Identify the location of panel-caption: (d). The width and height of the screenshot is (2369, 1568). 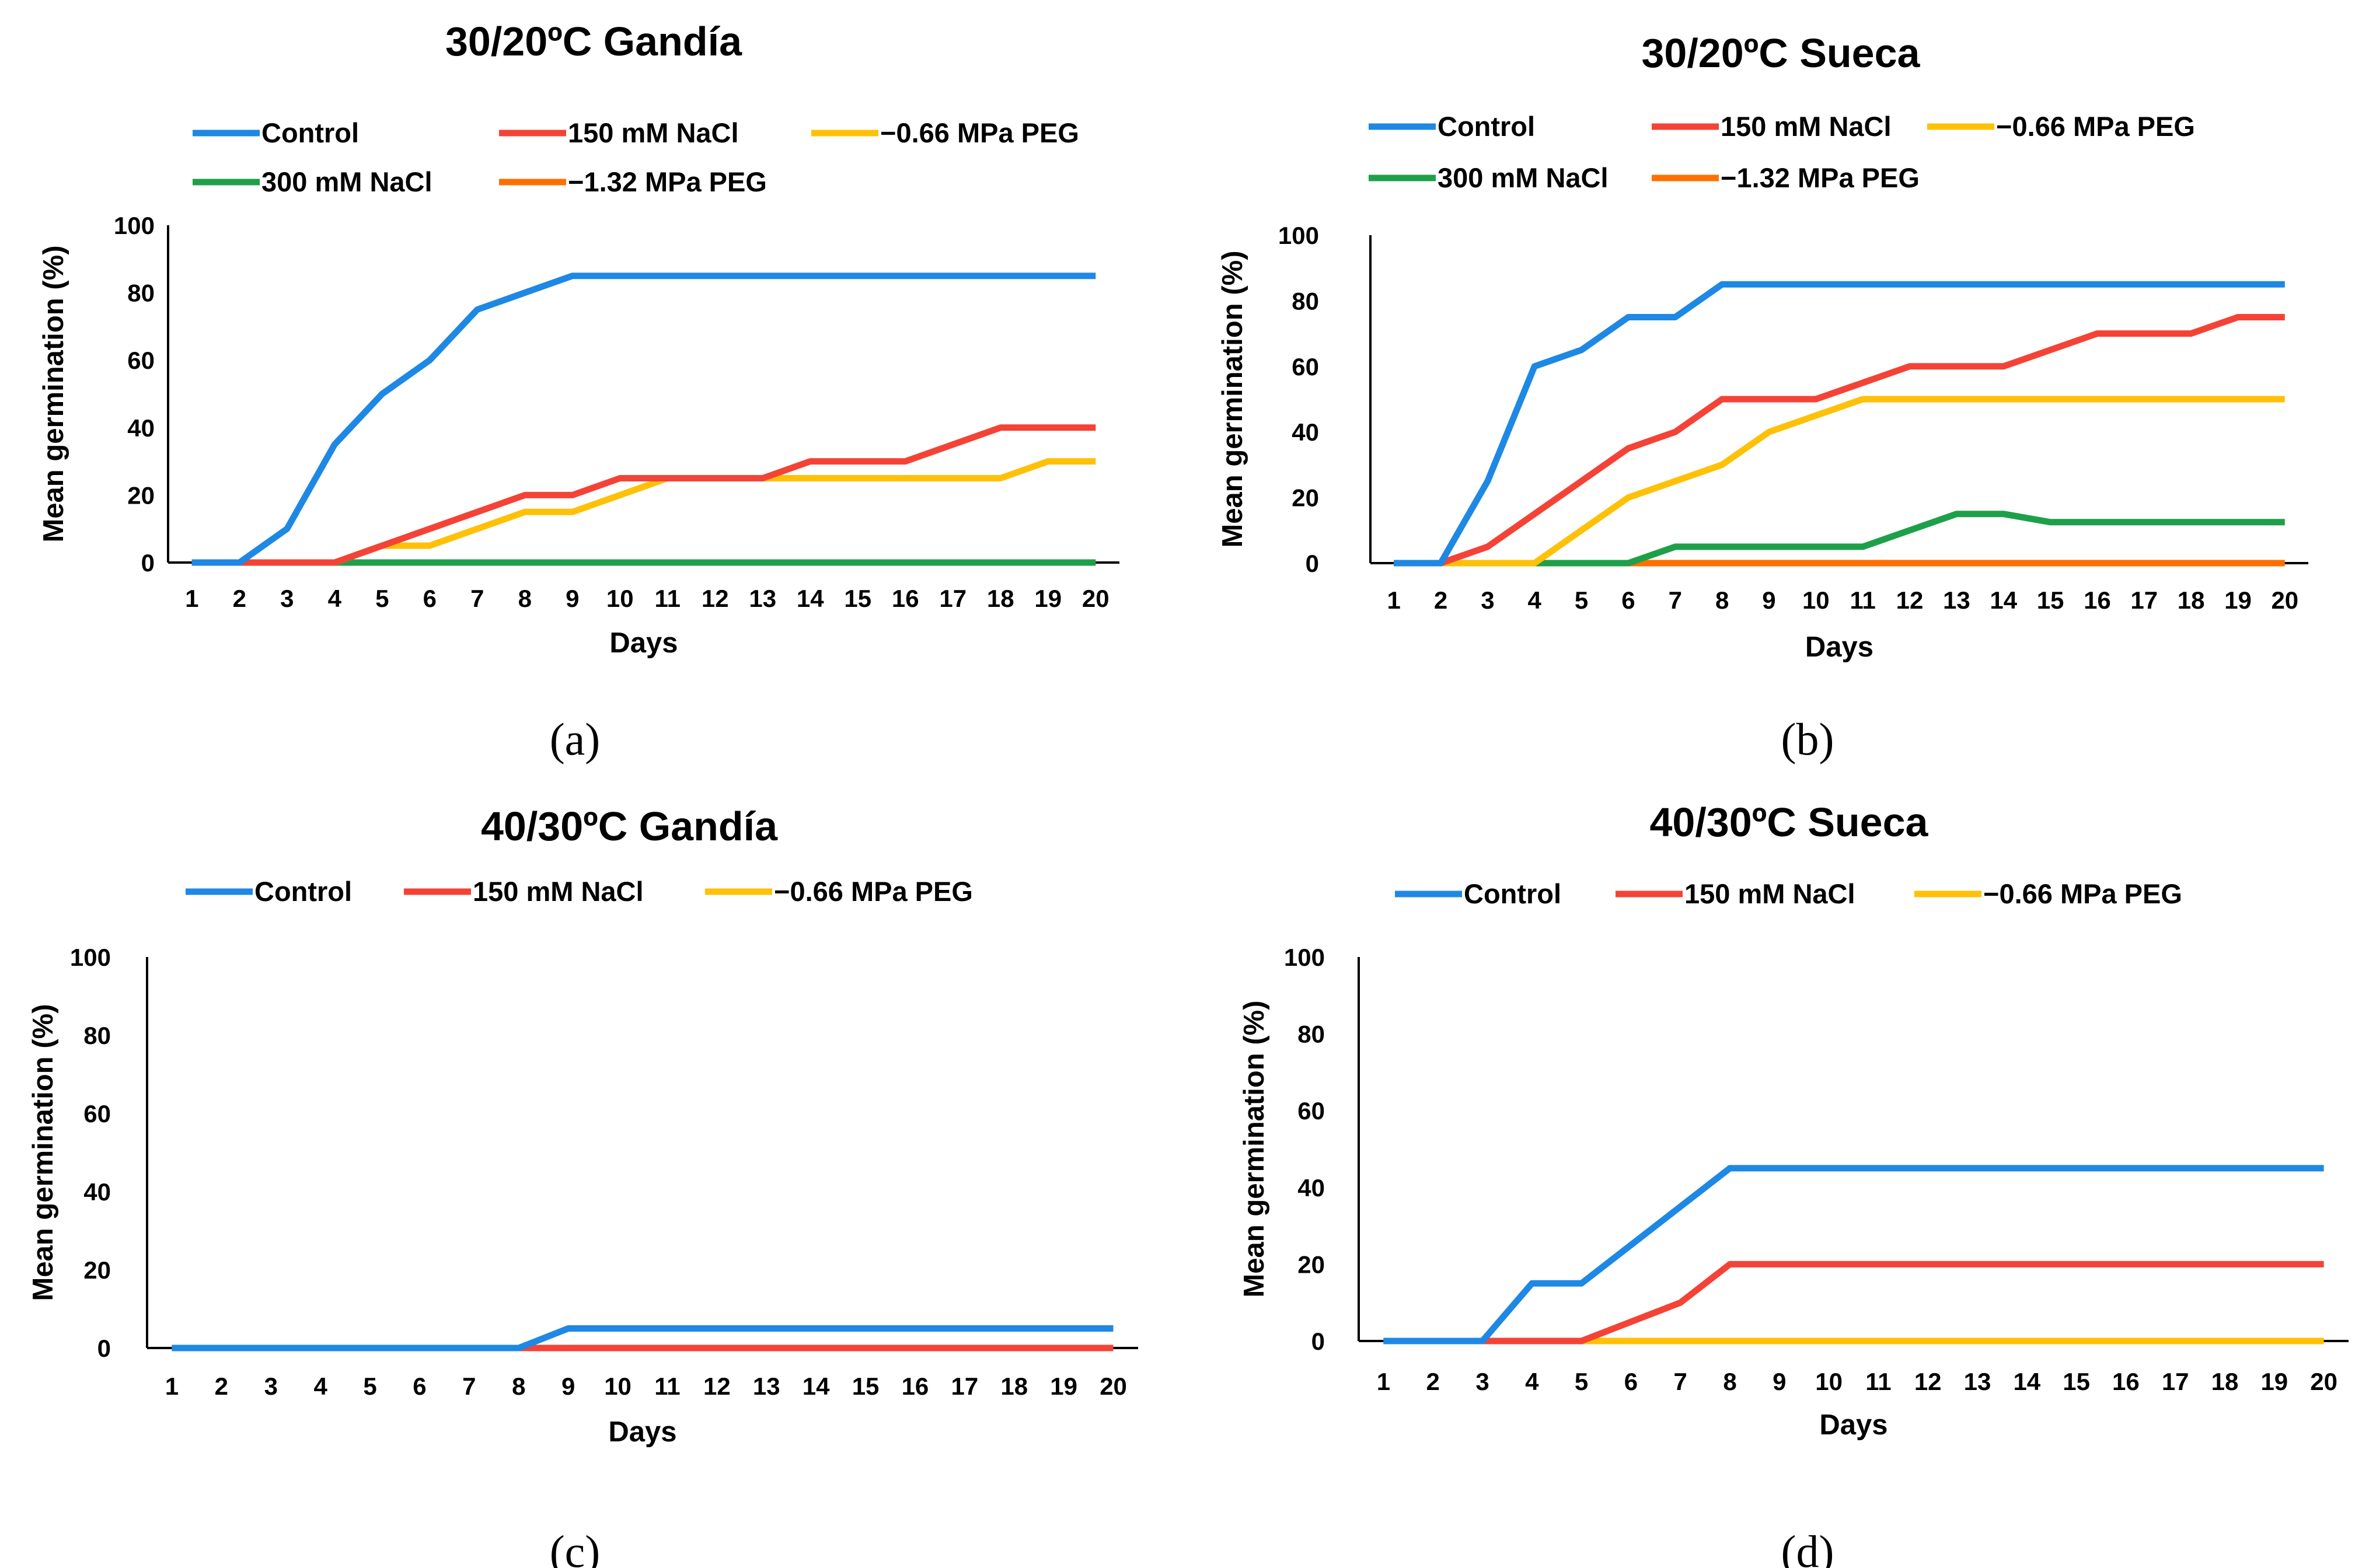
(1807, 1547).